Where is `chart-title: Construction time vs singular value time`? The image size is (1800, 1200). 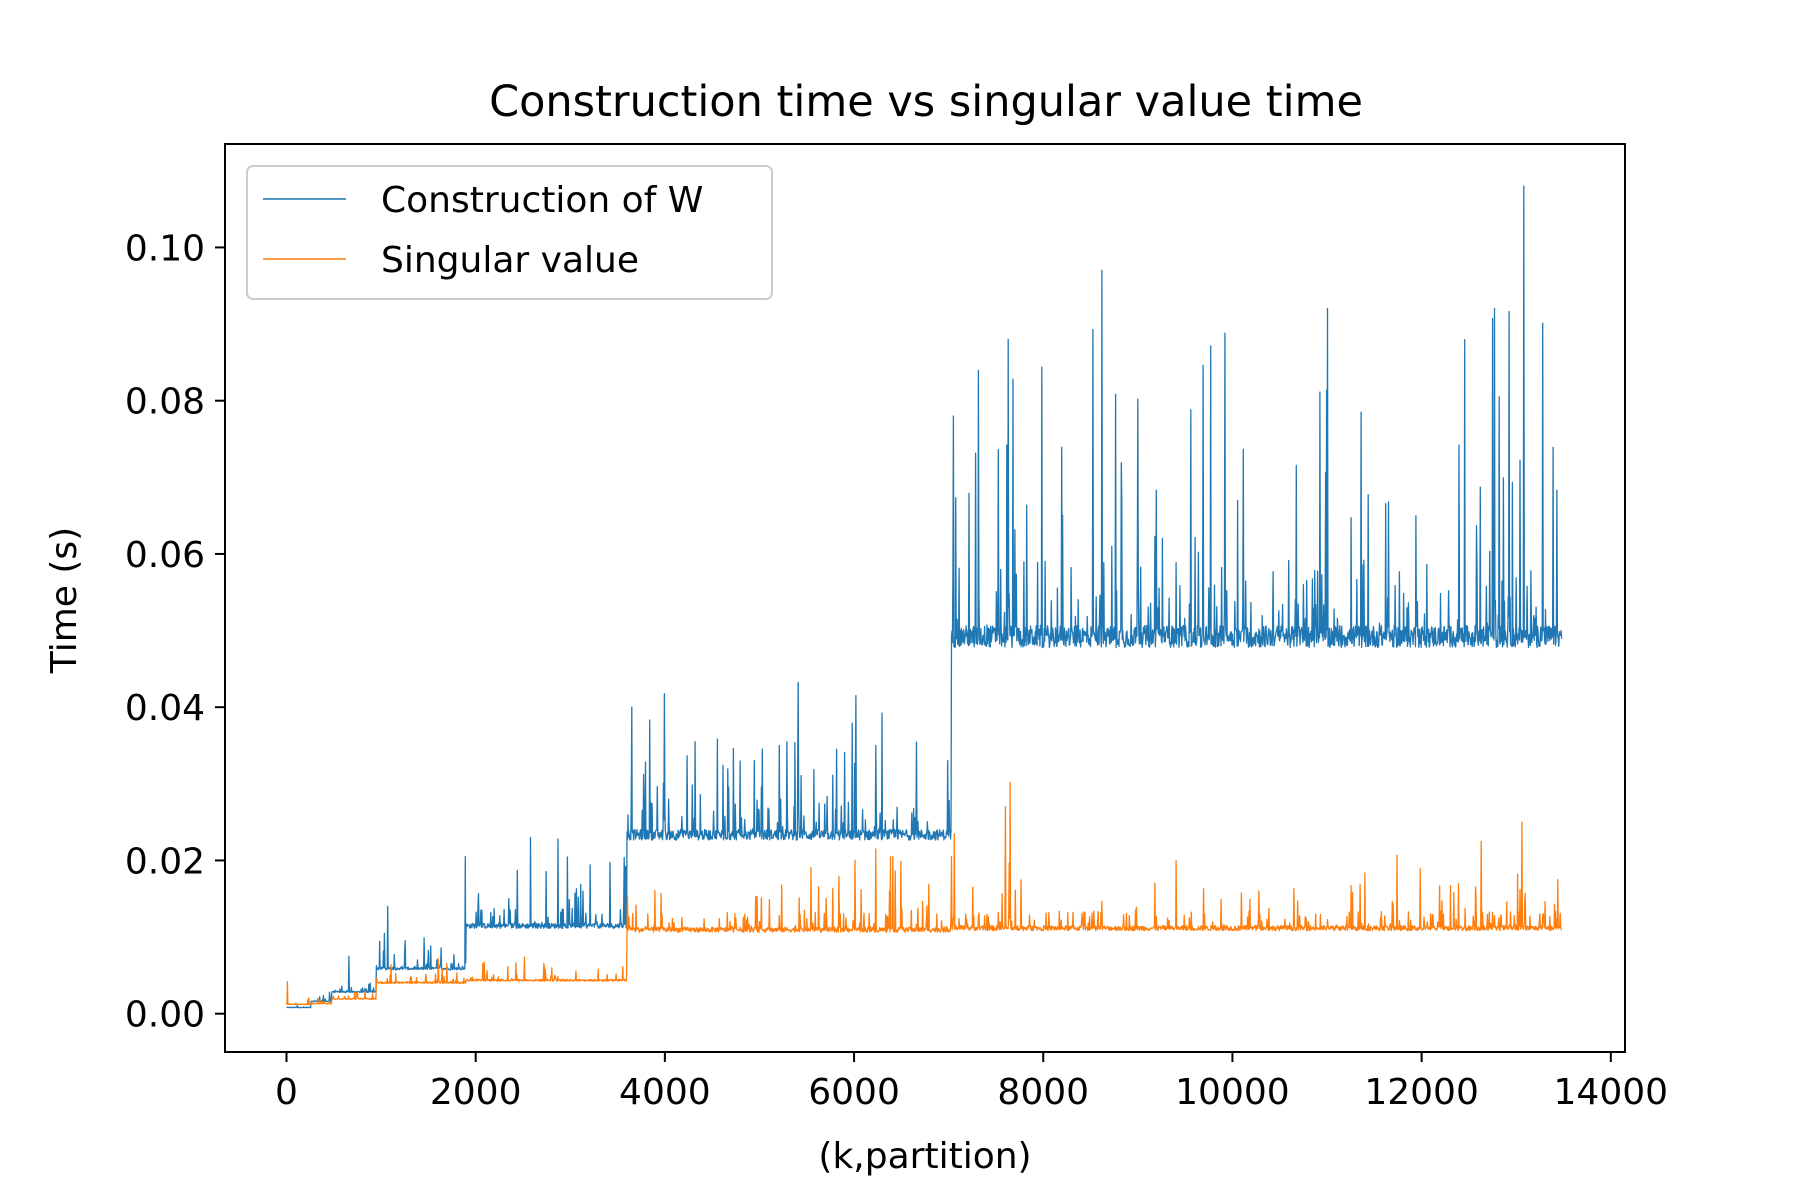
chart-title: Construction time vs singular value time is located at coordinates (926, 102).